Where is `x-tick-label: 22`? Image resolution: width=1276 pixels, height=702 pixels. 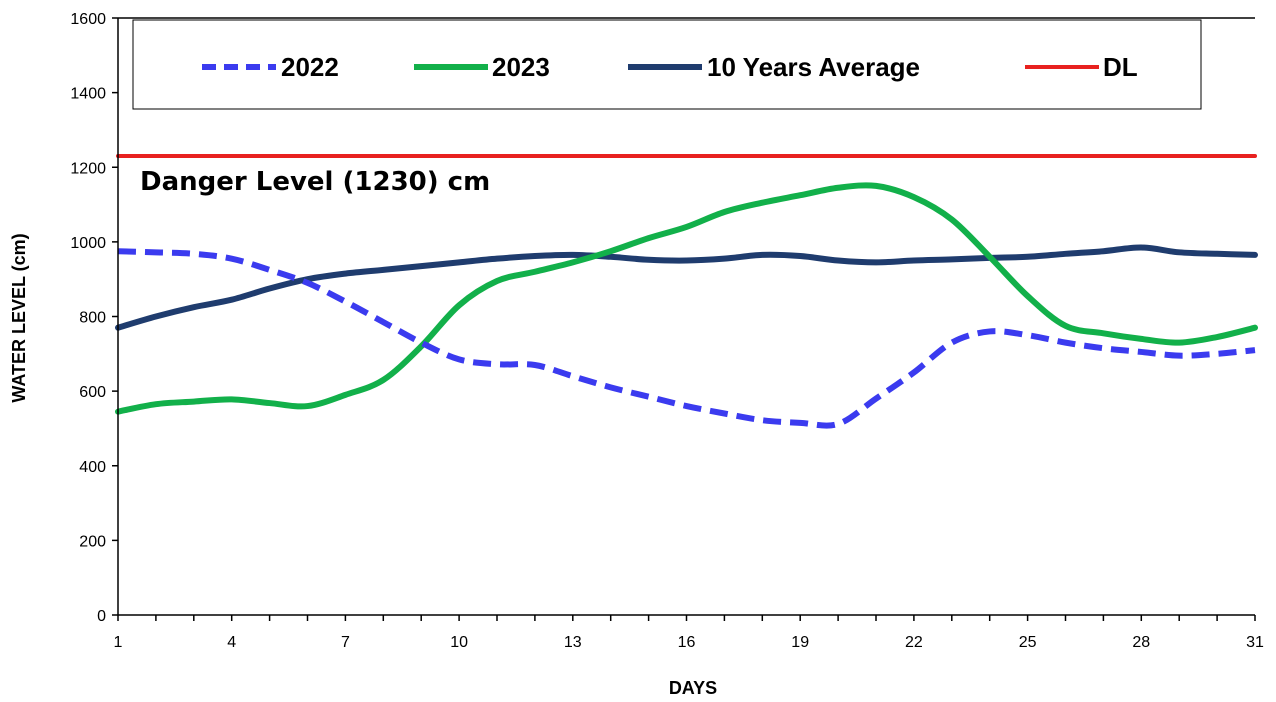 x-tick-label: 22 is located at coordinates (914, 642).